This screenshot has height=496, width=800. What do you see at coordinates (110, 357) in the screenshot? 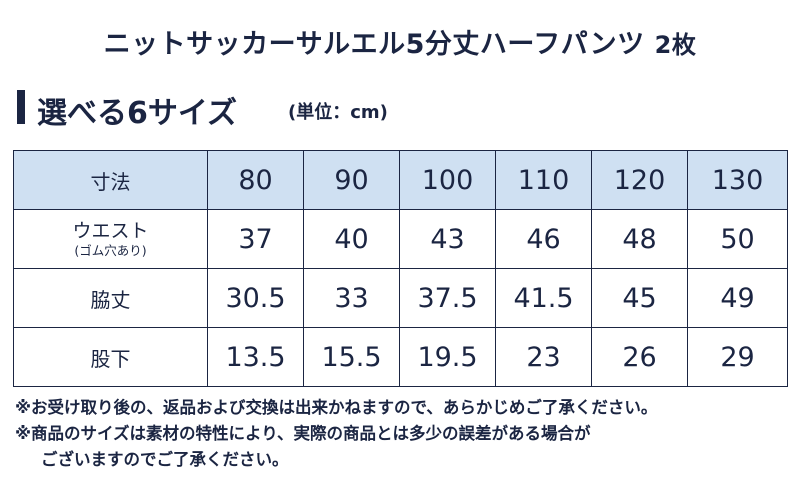
I see `row-label: 股下` at bounding box center [110, 357].